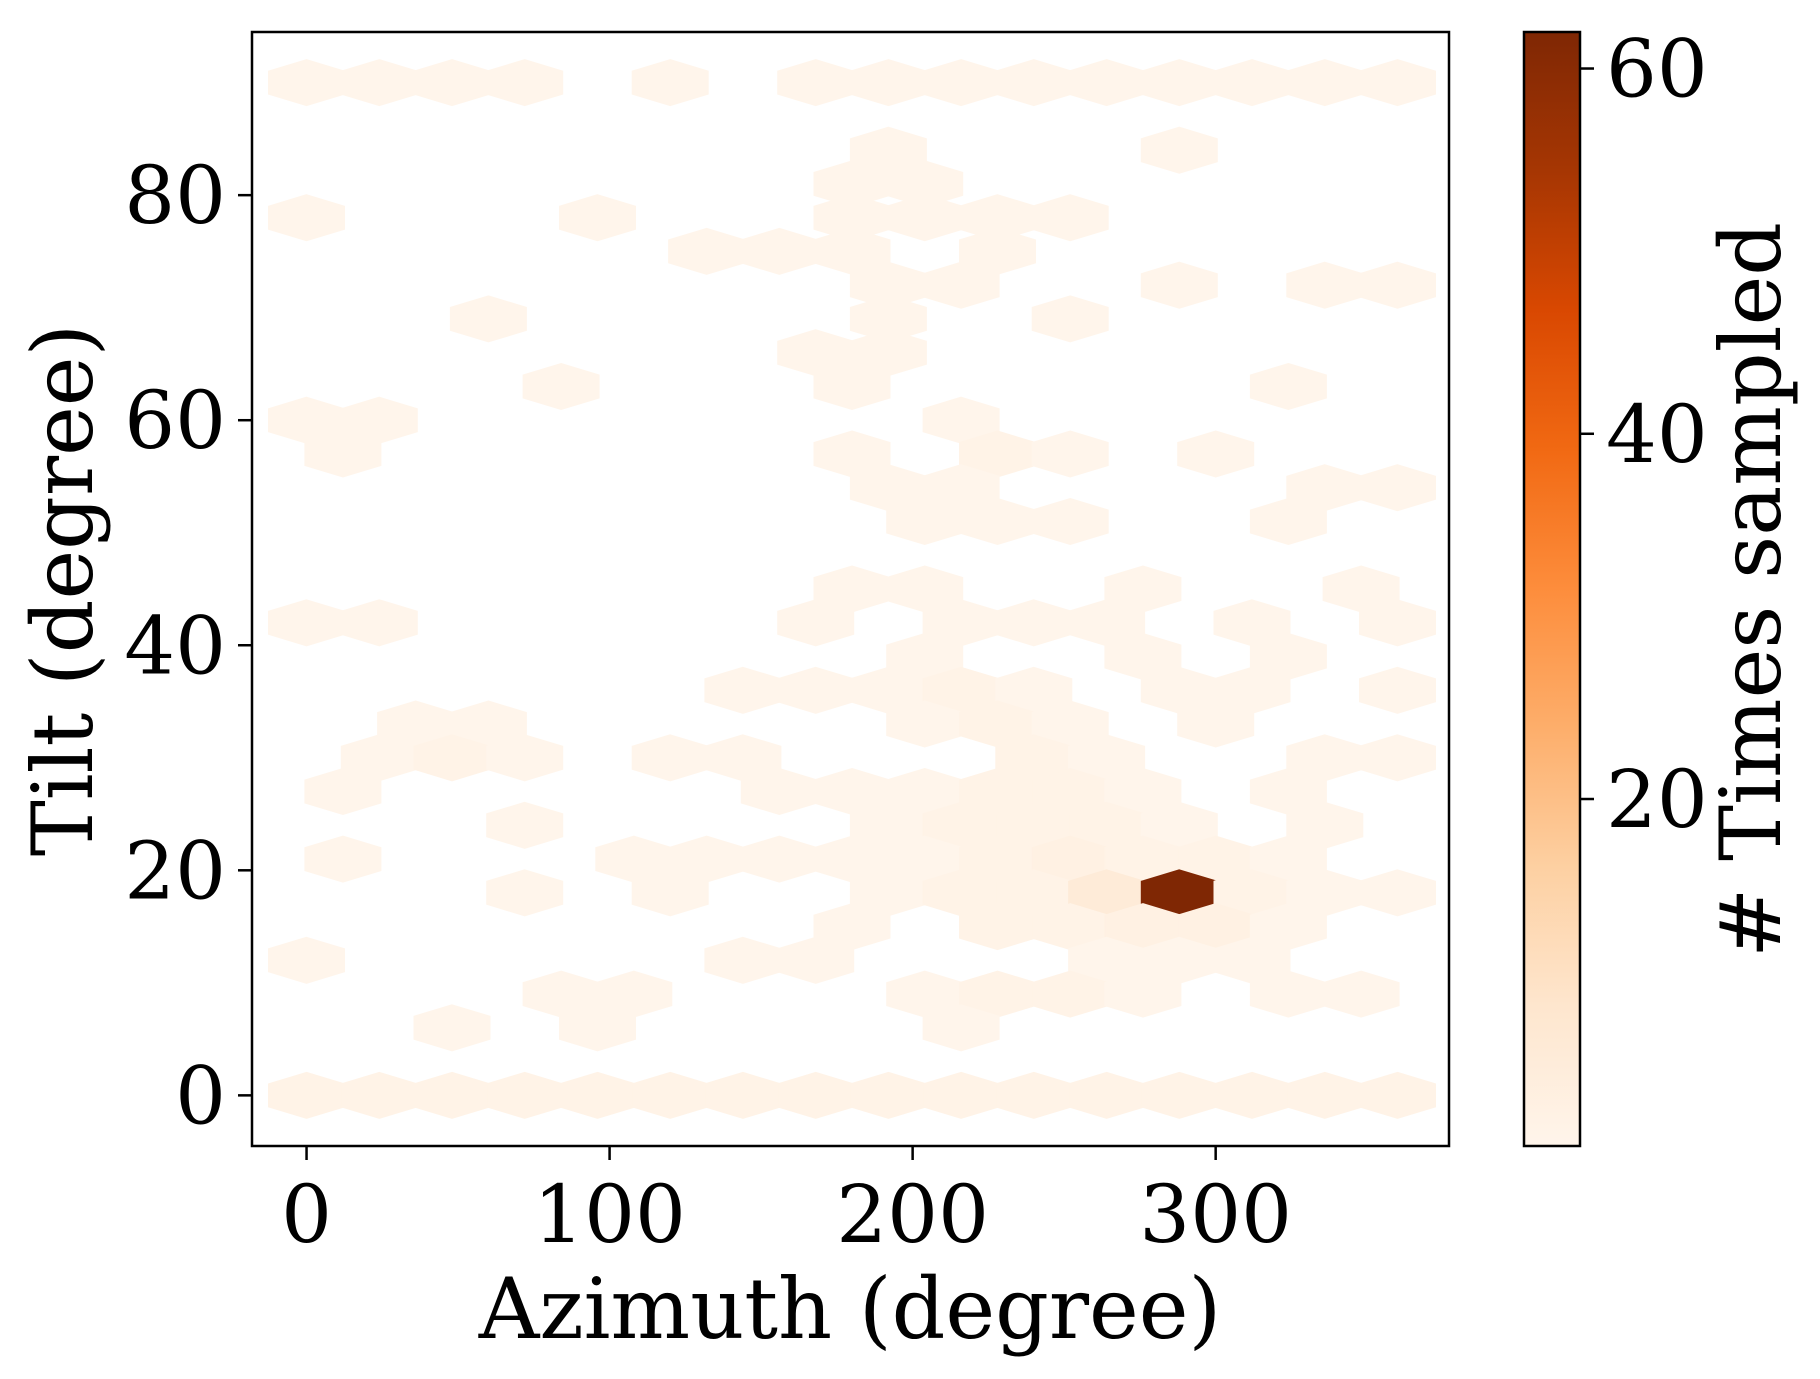  Describe the element at coordinates (609, 1214) in the screenshot. I see `x-tick-label: 100` at that location.